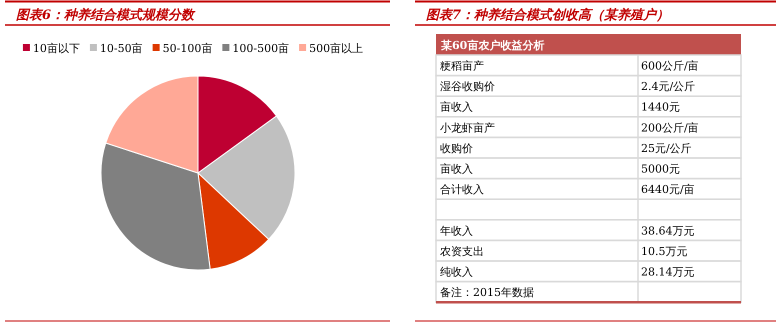 Image resolution: width=776 pixels, height=336 pixels. Describe the element at coordinates (666, 148) in the screenshot. I see `text: 25元/公斤` at that location.